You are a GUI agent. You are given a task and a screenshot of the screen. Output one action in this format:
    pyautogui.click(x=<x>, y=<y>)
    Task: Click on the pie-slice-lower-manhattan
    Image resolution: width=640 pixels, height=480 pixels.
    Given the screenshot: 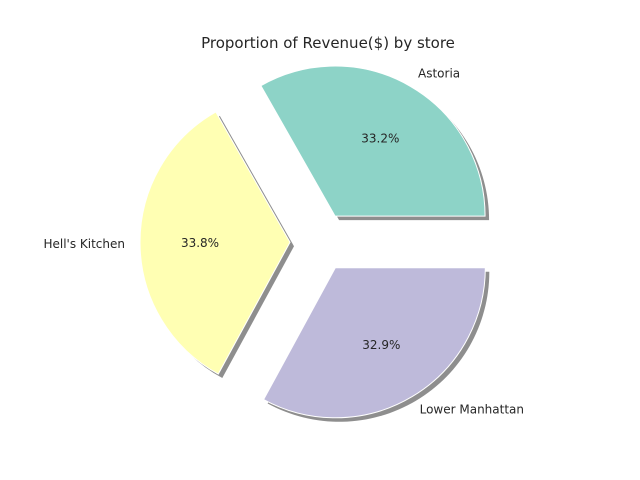 What is the action you would take?
    pyautogui.click(x=374, y=343)
    